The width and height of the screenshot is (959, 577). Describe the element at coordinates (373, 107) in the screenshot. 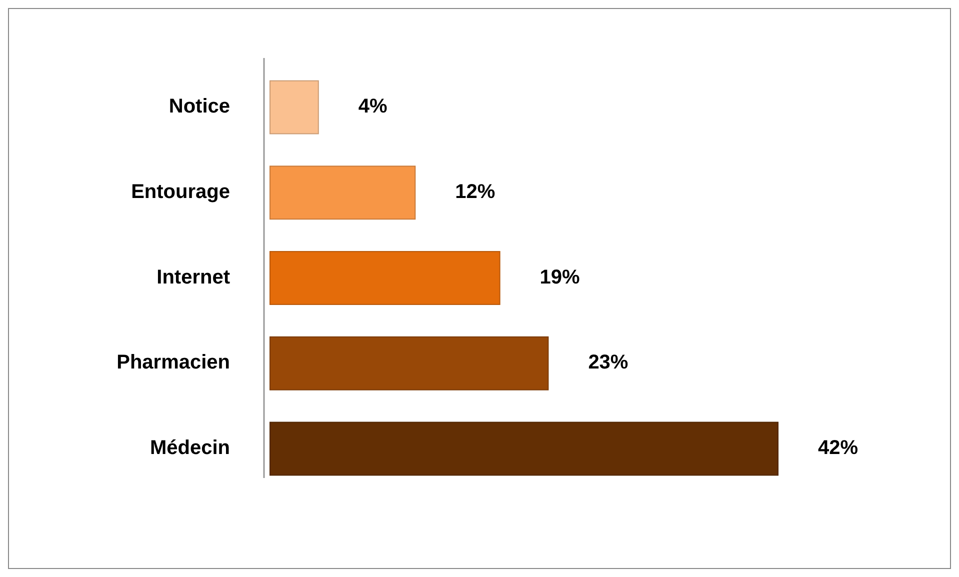

I see `data-label: 4%` at that location.